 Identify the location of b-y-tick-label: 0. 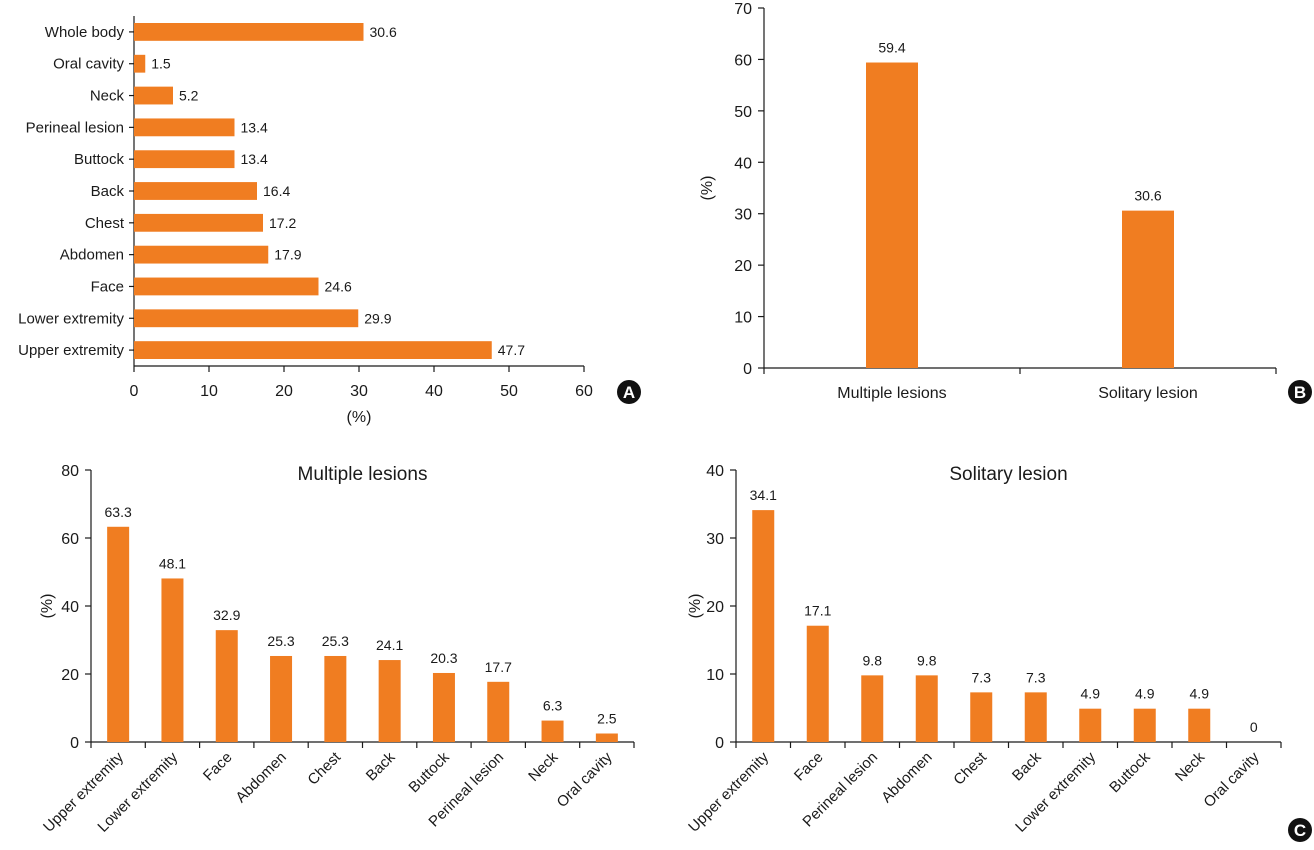
(747, 369).